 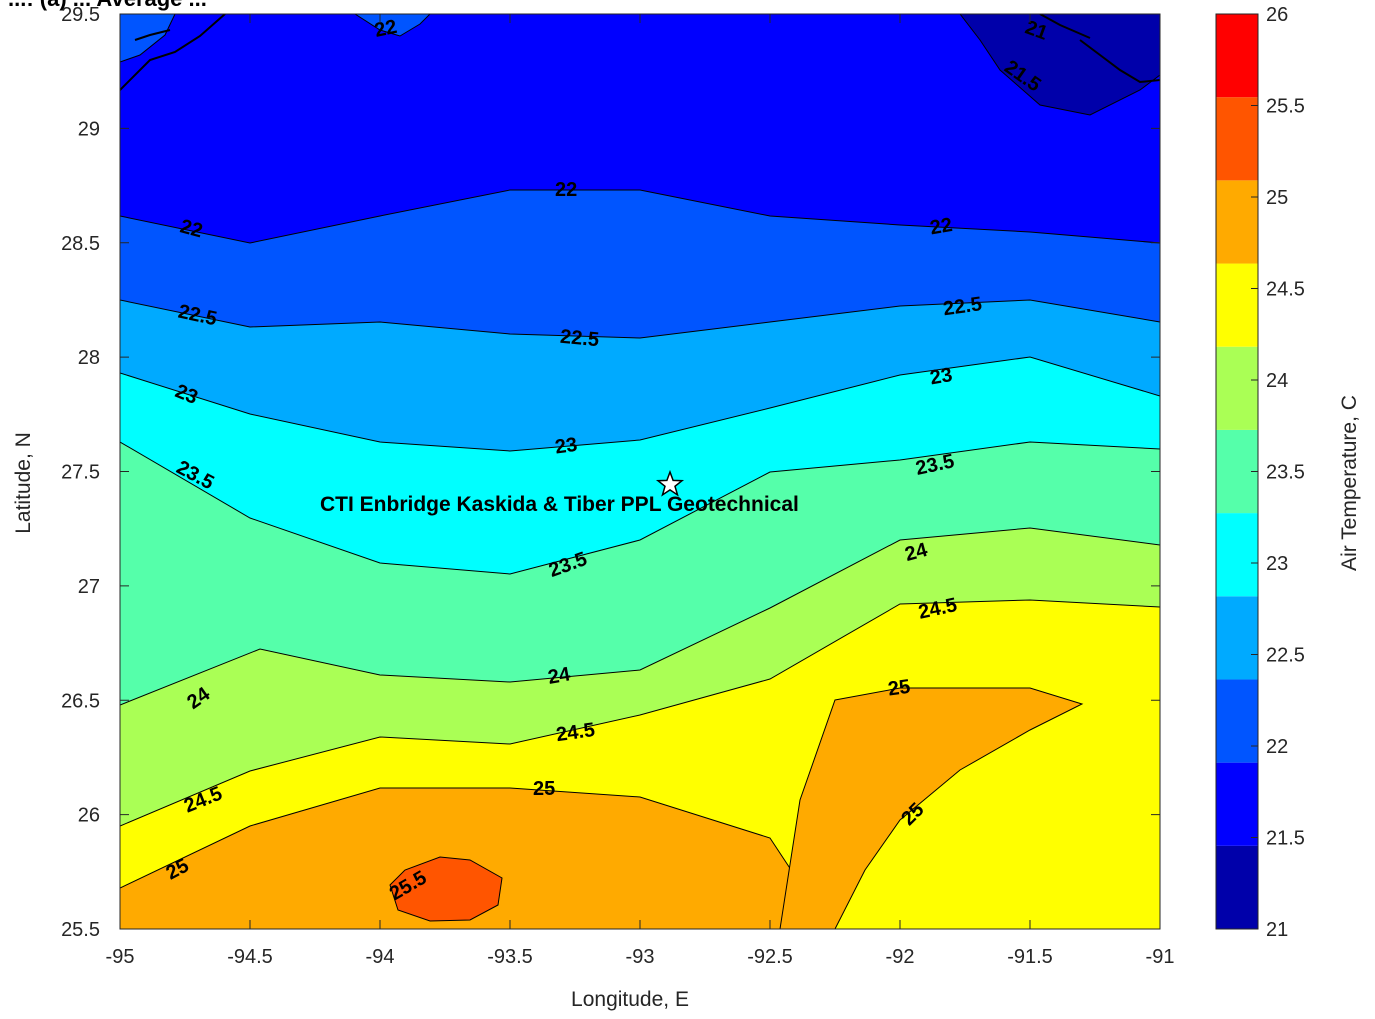 What do you see at coordinates (1030, 957) in the screenshot?
I see `x-tick-label: -91.5` at bounding box center [1030, 957].